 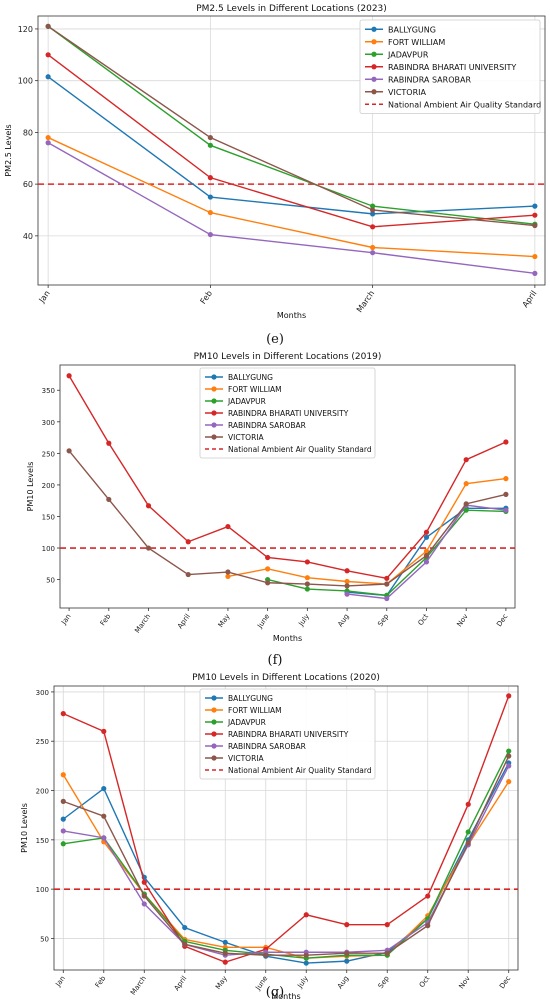 I want to click on x-tick-label: Dec, so click(x=502, y=620).